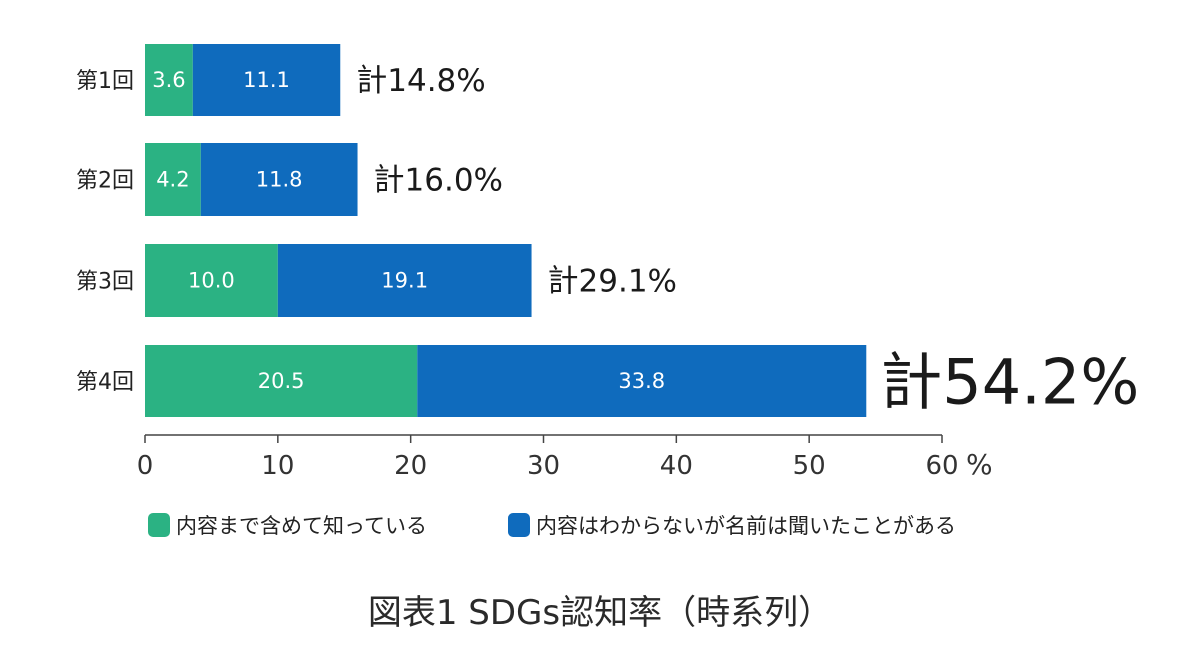 This screenshot has width=1198, height=658. What do you see at coordinates (1009, 381) in the screenshot?
I see `total-label: 計54.2%` at bounding box center [1009, 381].